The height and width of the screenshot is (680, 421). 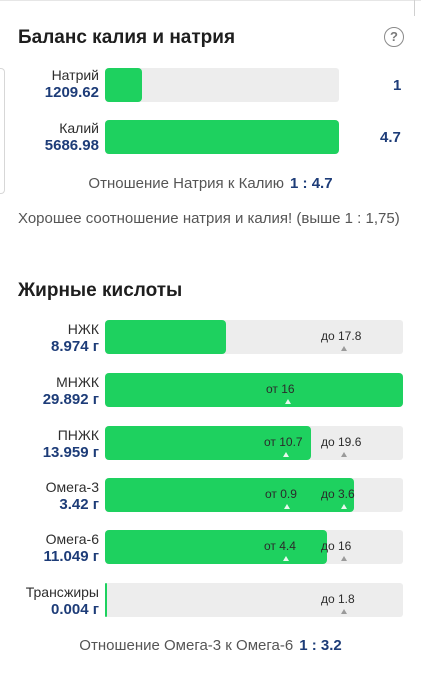 What do you see at coordinates (281, 494) in the screenshot?
I see `fatty-row-min: от 0.9` at bounding box center [281, 494].